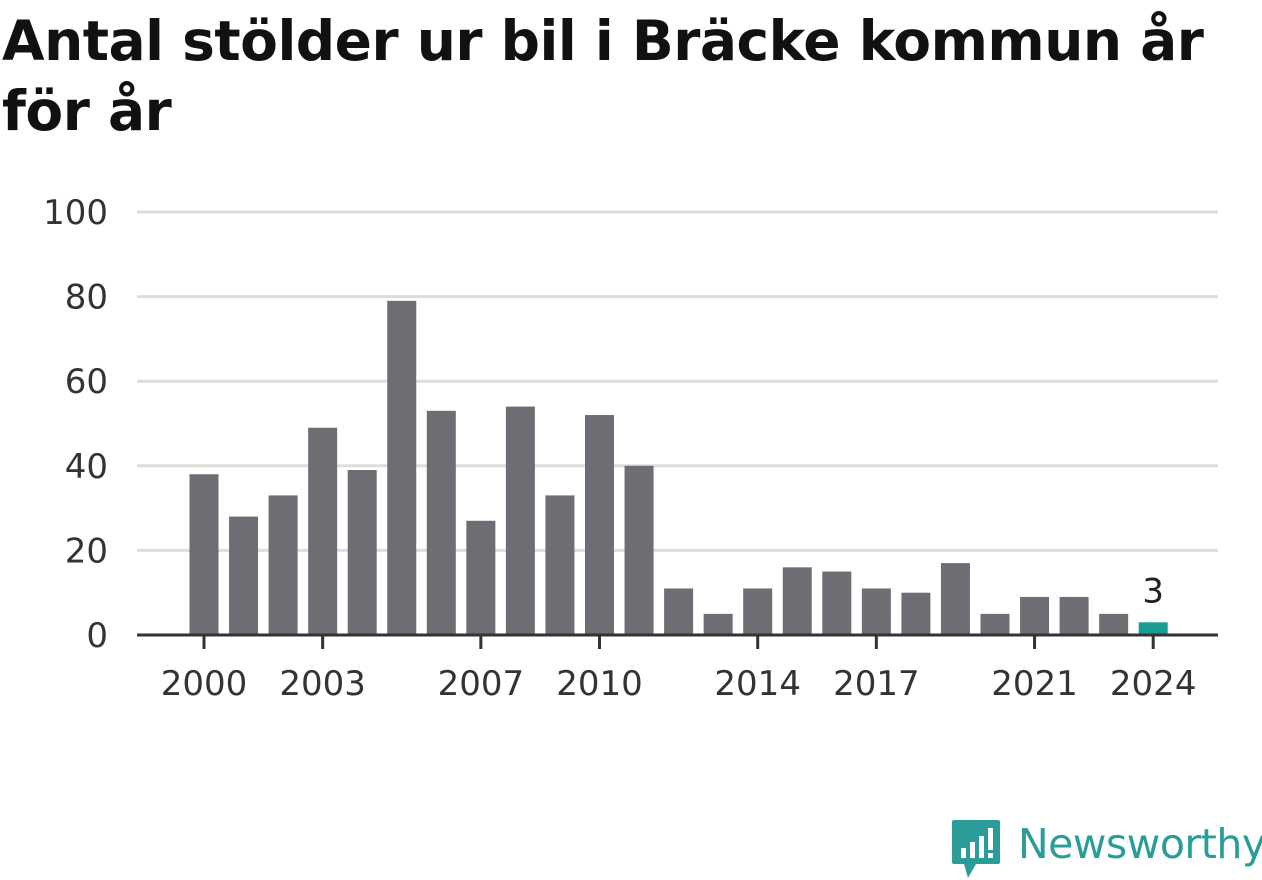  I want to click on data-labels: 3, so click(1153, 591).